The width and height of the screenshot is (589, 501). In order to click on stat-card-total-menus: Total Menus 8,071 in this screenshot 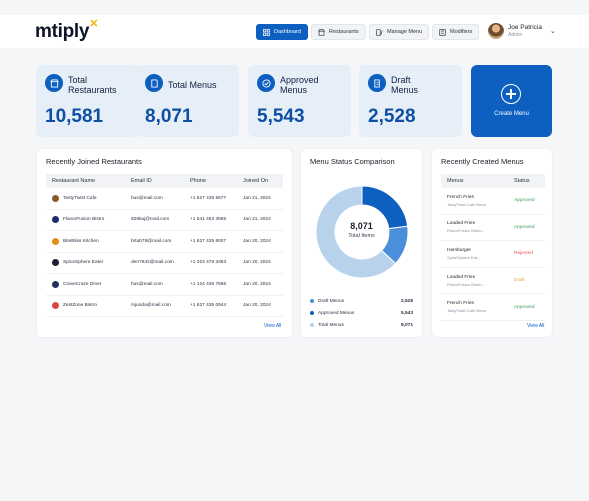, I will do `click(187, 101)`.